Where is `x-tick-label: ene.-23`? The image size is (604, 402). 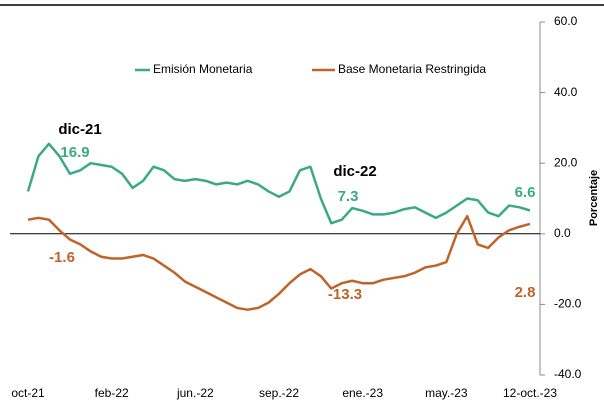 x-tick-label: ene.-23 is located at coordinates (362, 393).